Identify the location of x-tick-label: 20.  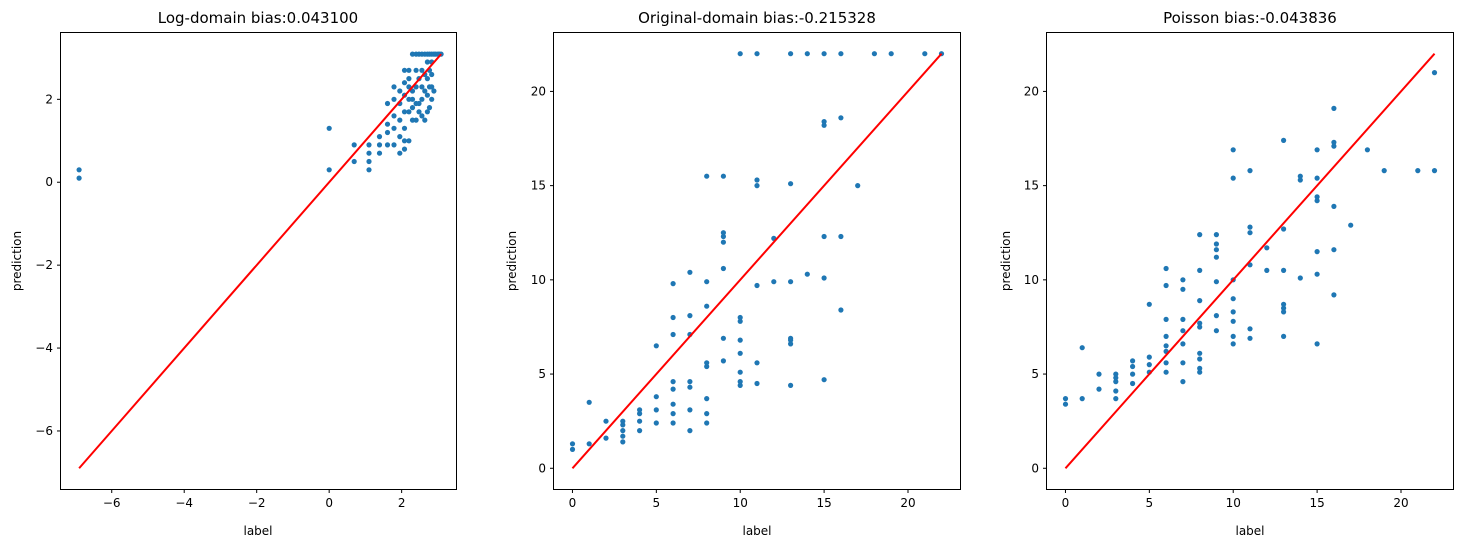
(1400, 503).